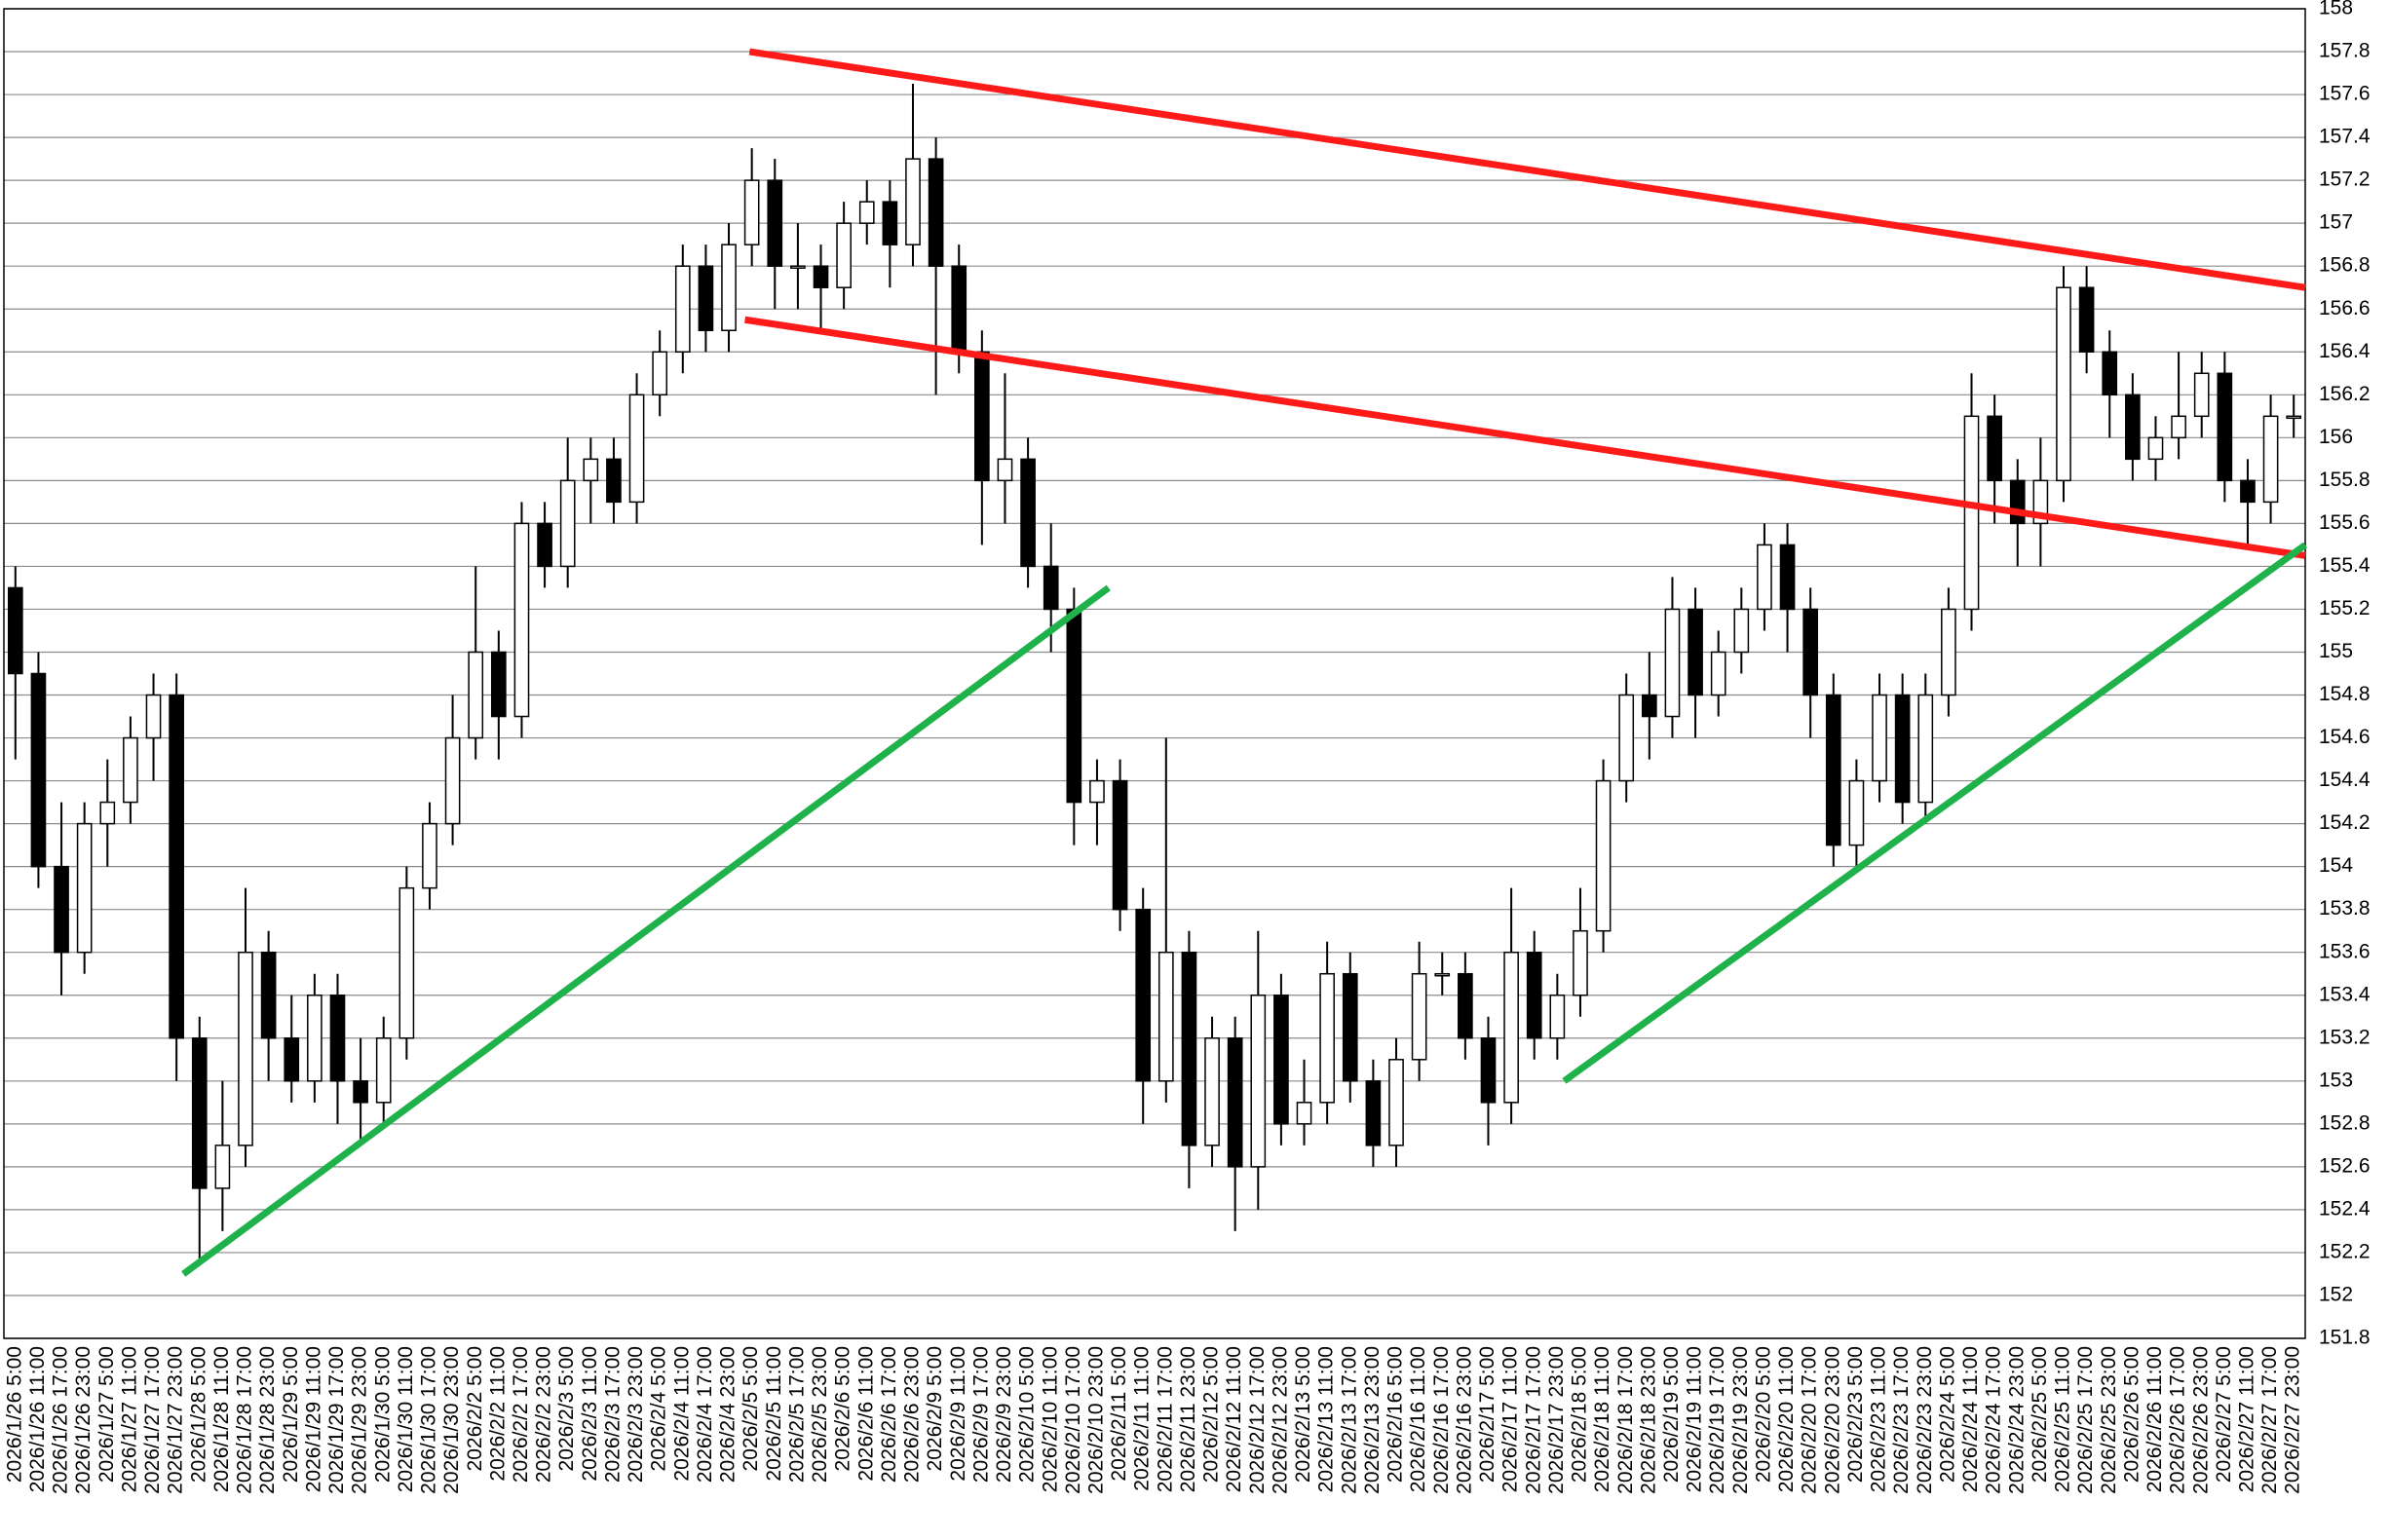 The width and height of the screenshot is (2390, 1540). Describe the element at coordinates (1832, 1420) in the screenshot. I see `x-tick-label: 2026/2/20 23:00` at that location.